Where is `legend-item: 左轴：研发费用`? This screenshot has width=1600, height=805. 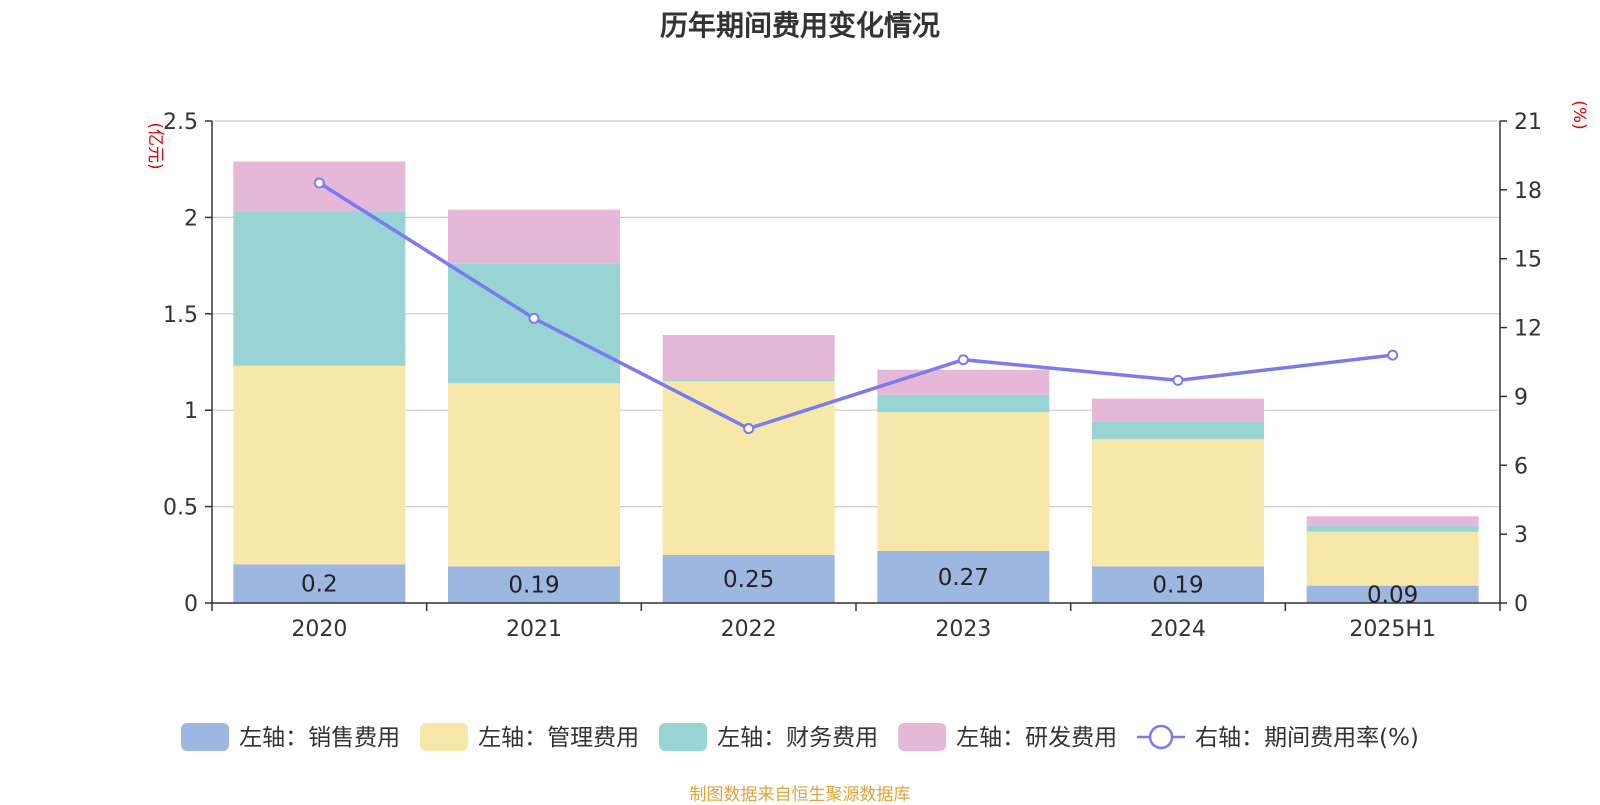 legend-item: 左轴：研发费用 is located at coordinates (1007, 737).